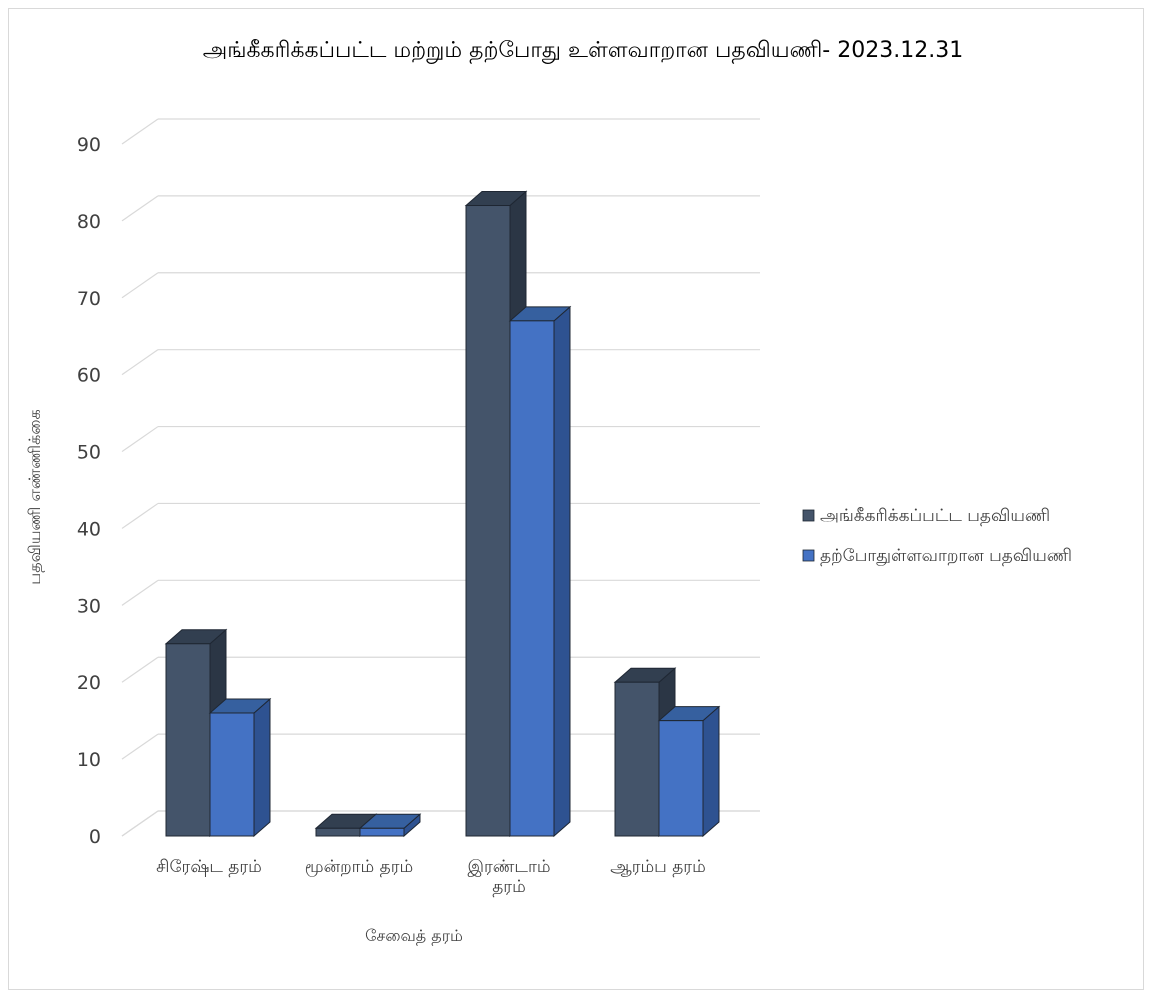 The height and width of the screenshot is (998, 1152). I want to click on y-tick-label: 60, so click(89, 376).